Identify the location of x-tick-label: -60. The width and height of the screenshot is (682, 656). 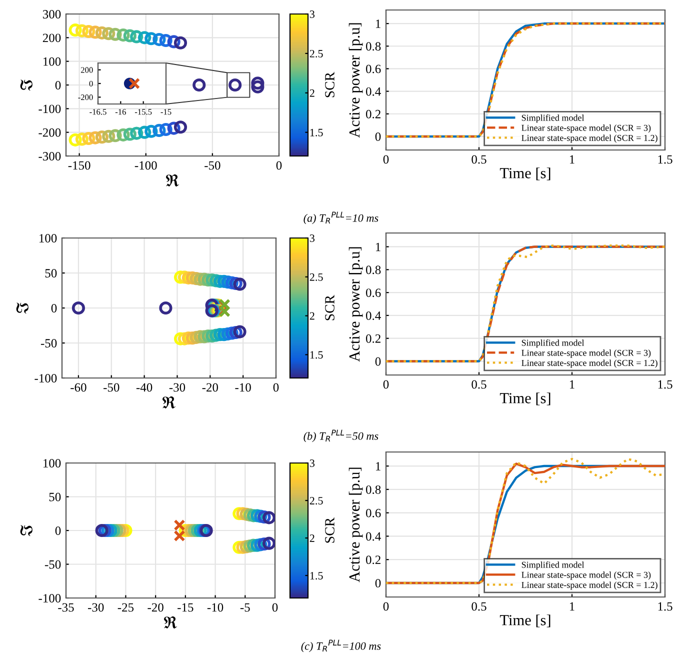
(78, 387).